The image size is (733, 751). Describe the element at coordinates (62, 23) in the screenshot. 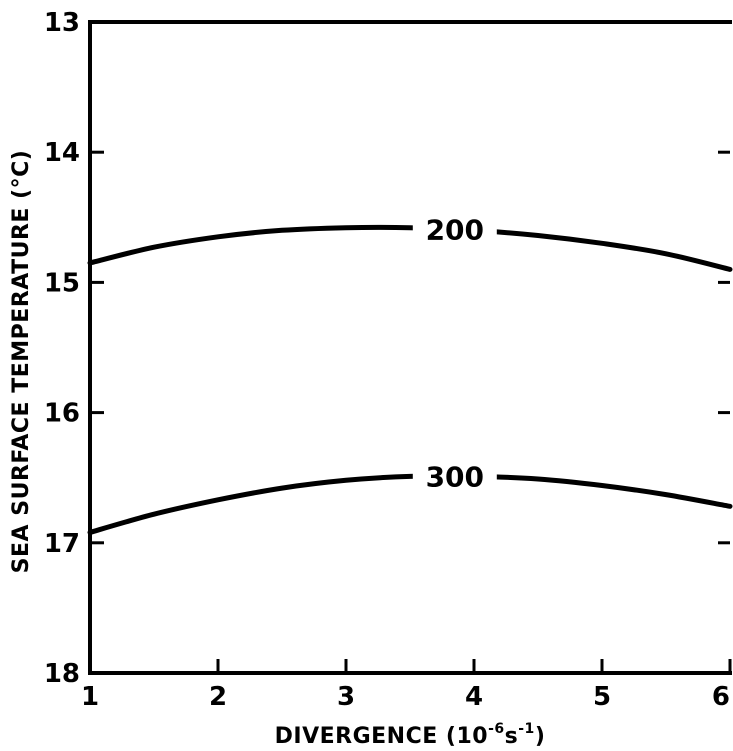

I see `y-tick-label: 13` at that location.